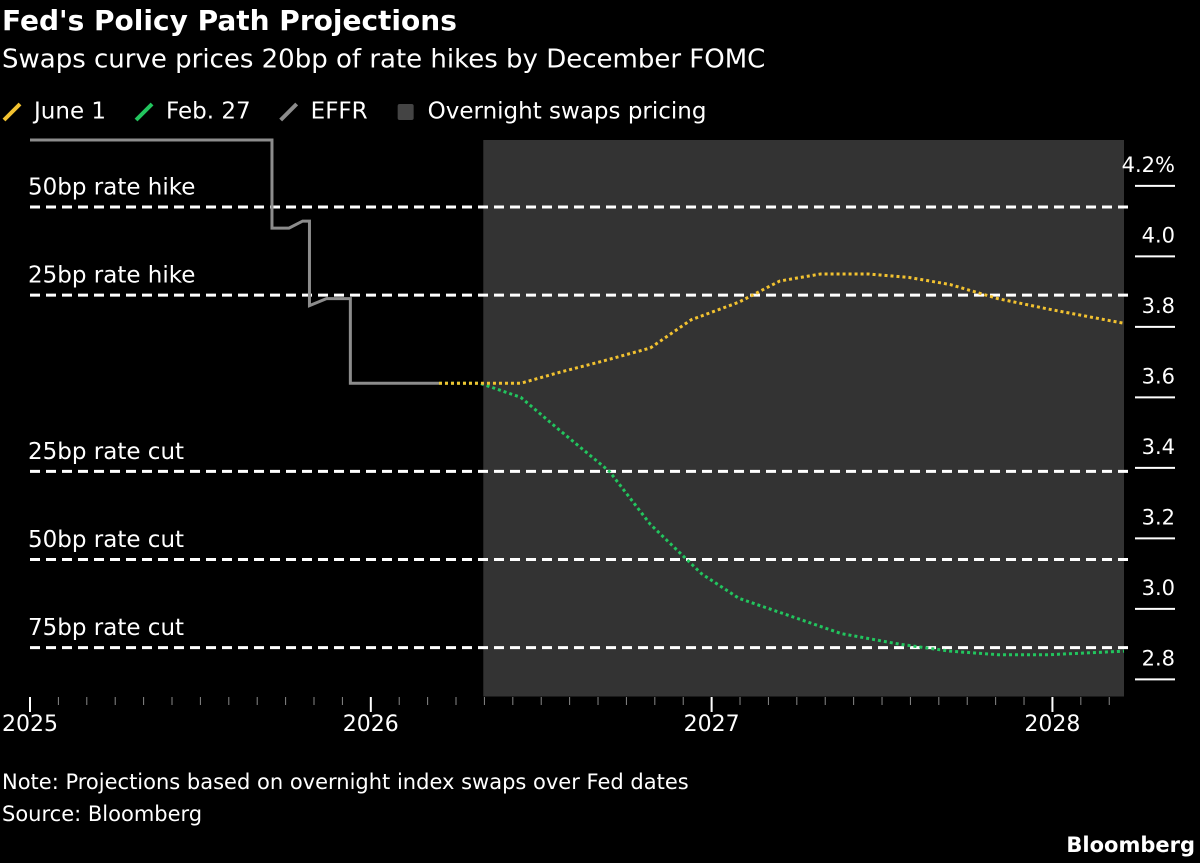  I want to click on reference-label: 75bp rate cut, so click(106, 628).